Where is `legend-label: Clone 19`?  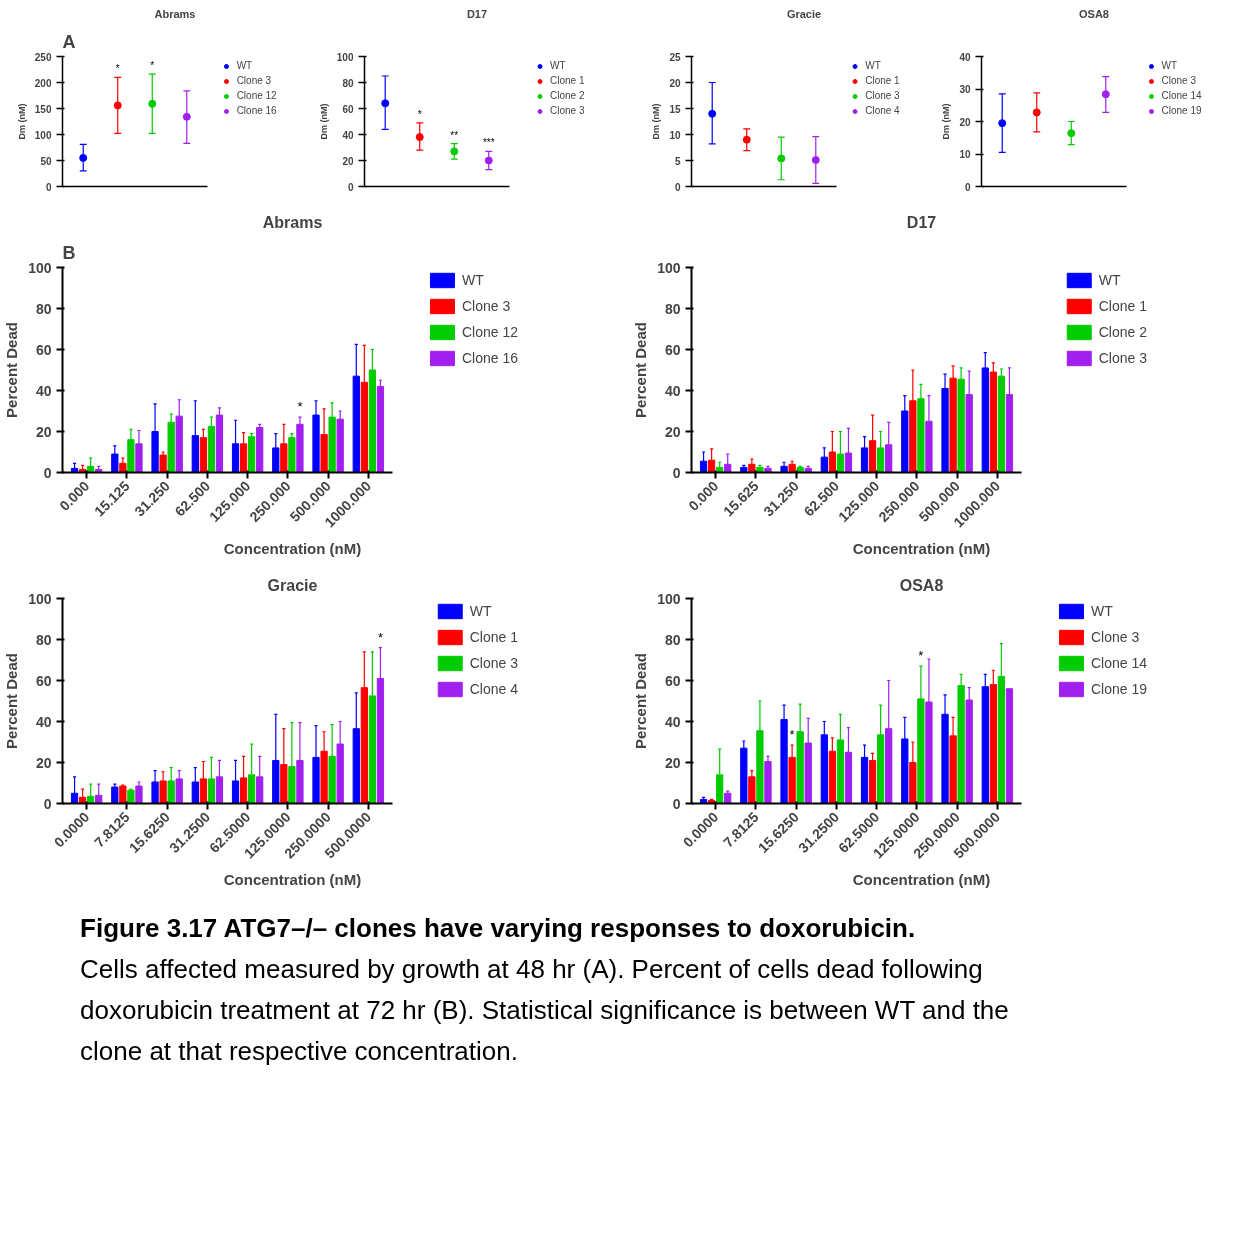
legend-label: Clone 19 is located at coordinates (1181, 110).